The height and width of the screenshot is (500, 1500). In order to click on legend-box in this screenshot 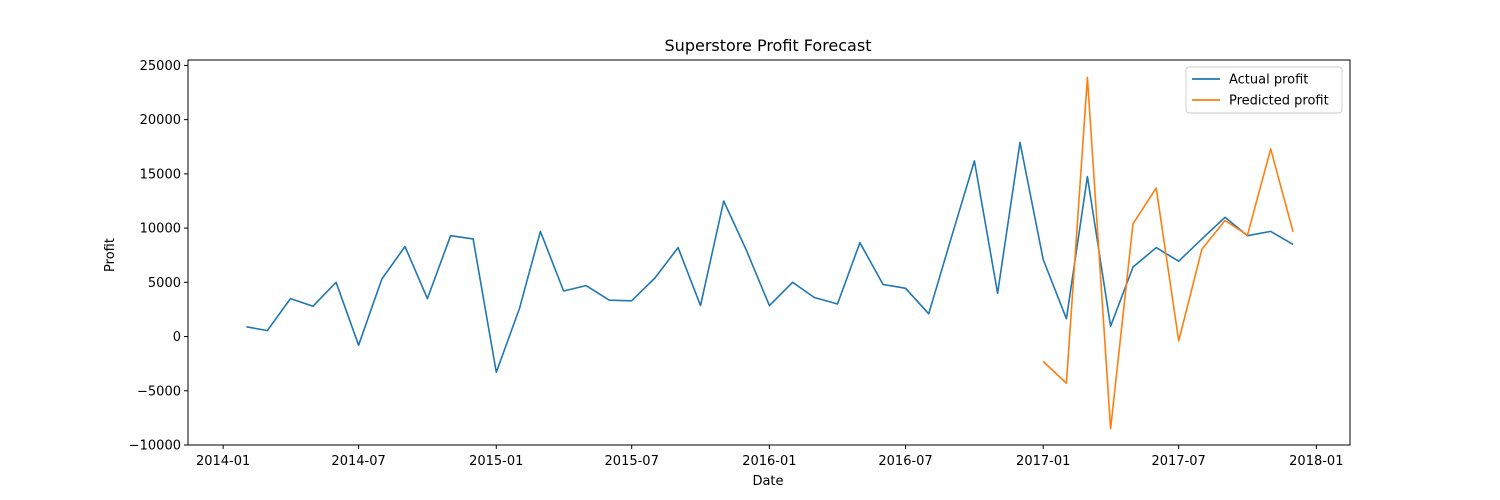, I will do `click(1264, 90)`.